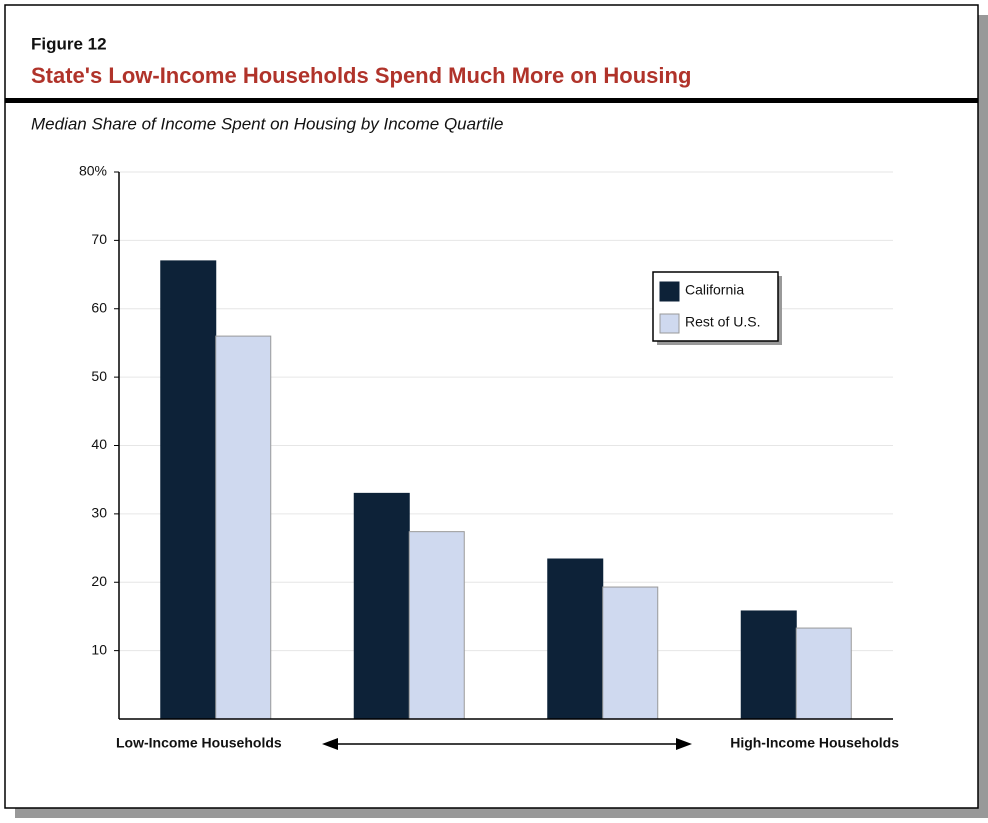 The image size is (988, 823). Describe the element at coordinates (99, 239) in the screenshot. I see `y-tick-label: 70` at that location.